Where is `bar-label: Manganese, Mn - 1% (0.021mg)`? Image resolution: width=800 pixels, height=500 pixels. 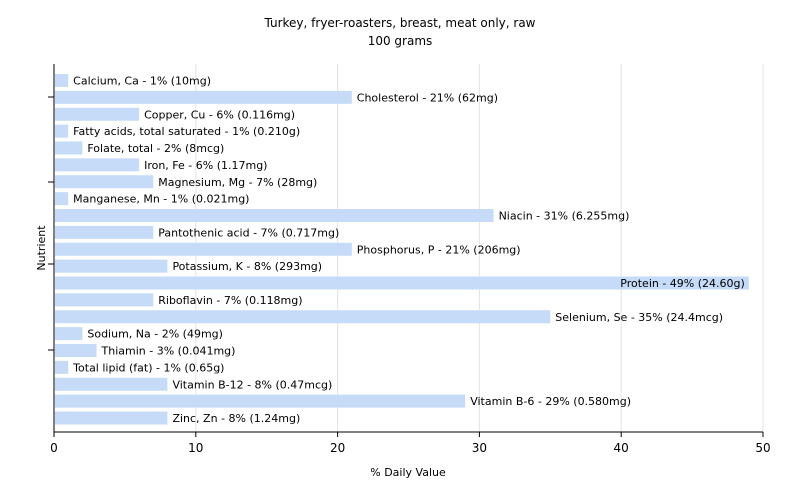 bar-label: Manganese, Mn - 1% (0.021mg) is located at coordinates (161, 199).